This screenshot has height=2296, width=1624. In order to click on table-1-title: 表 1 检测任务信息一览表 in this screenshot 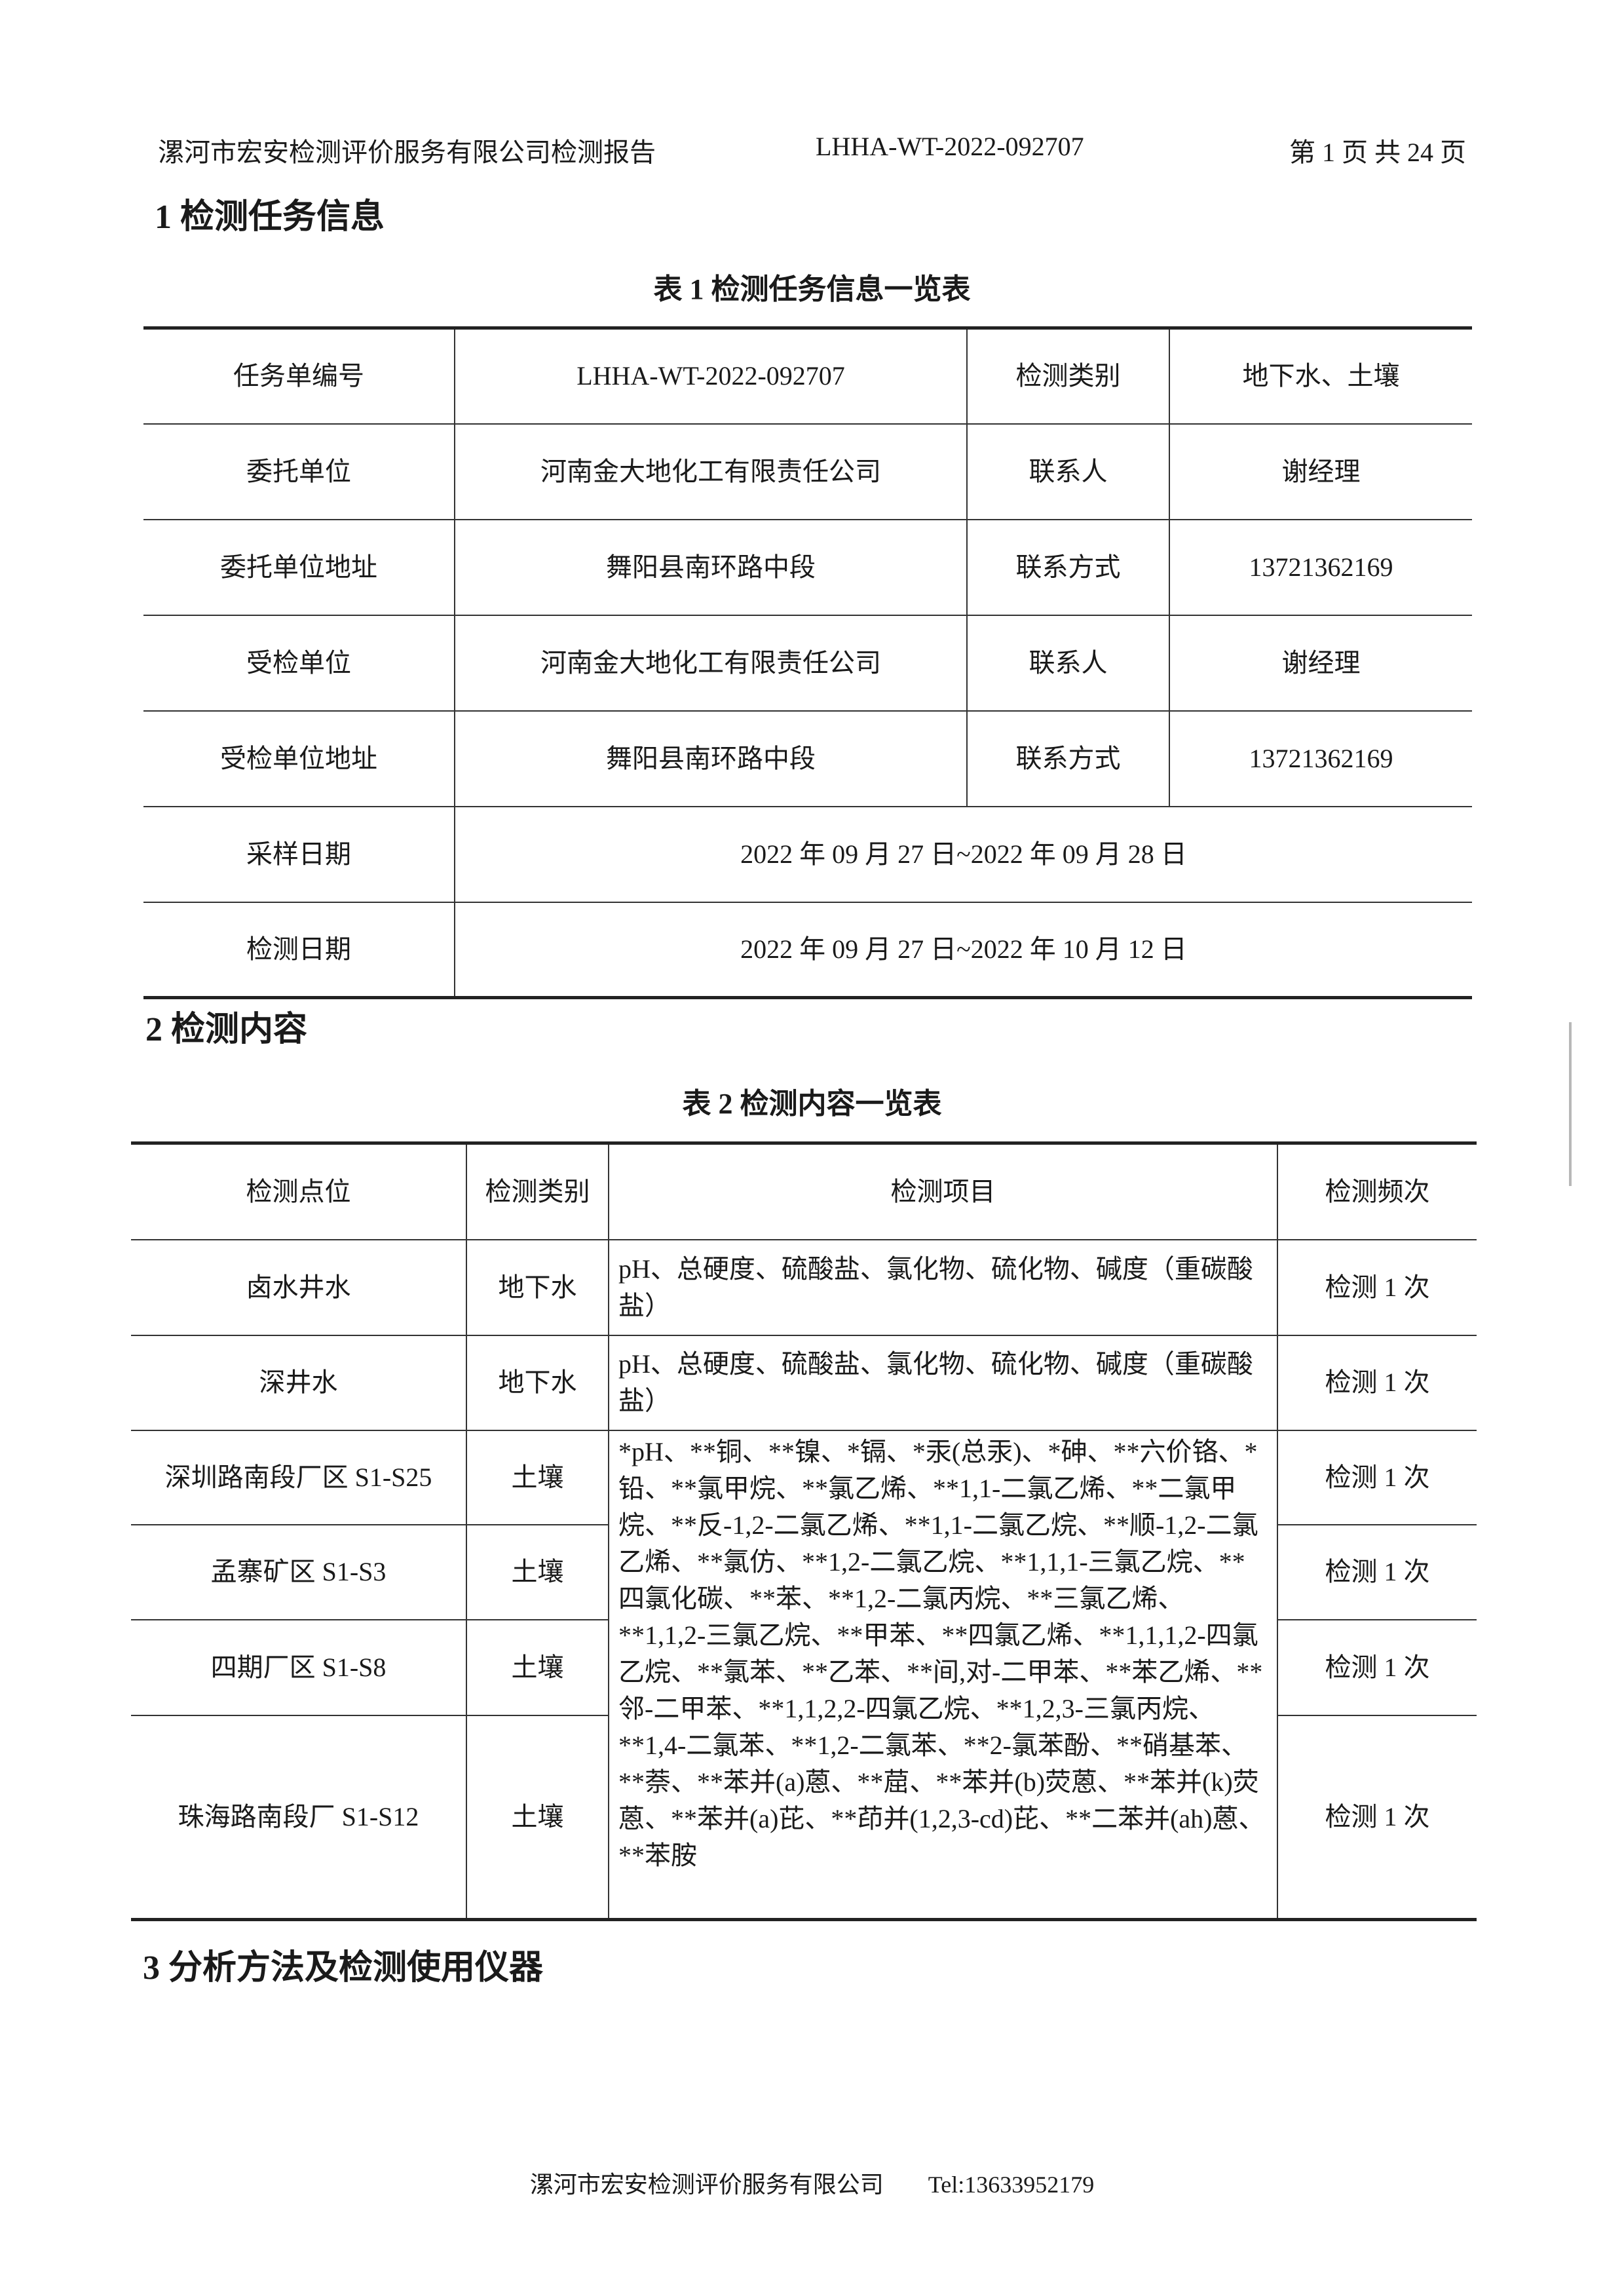, I will do `click(812, 289)`.